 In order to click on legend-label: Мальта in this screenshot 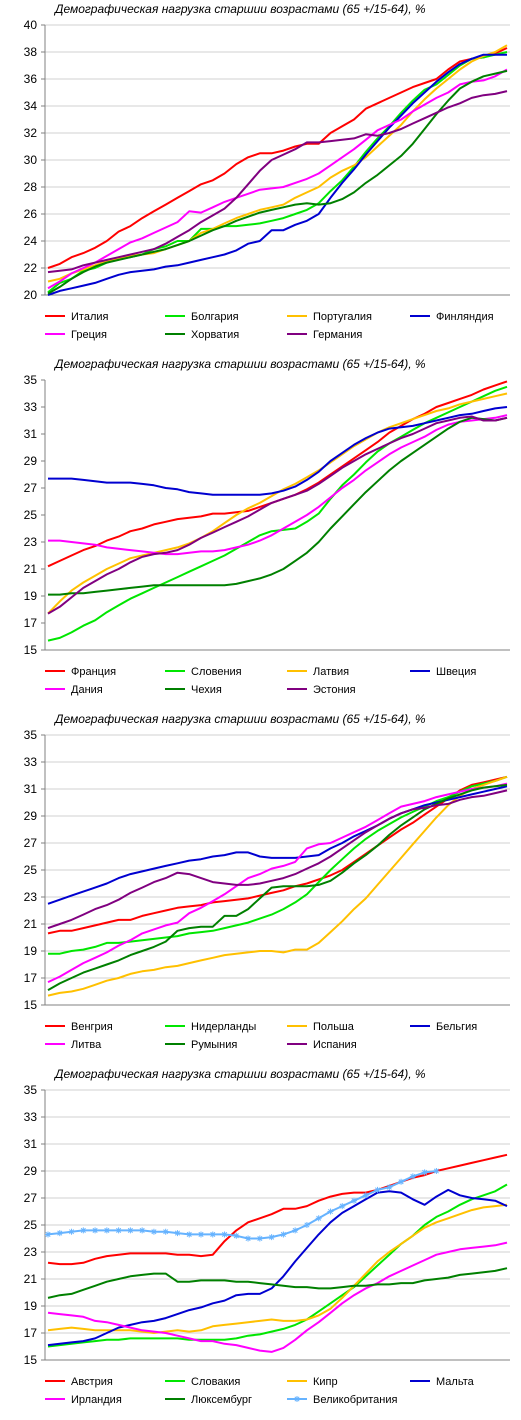, I will do `click(455, 1382)`.